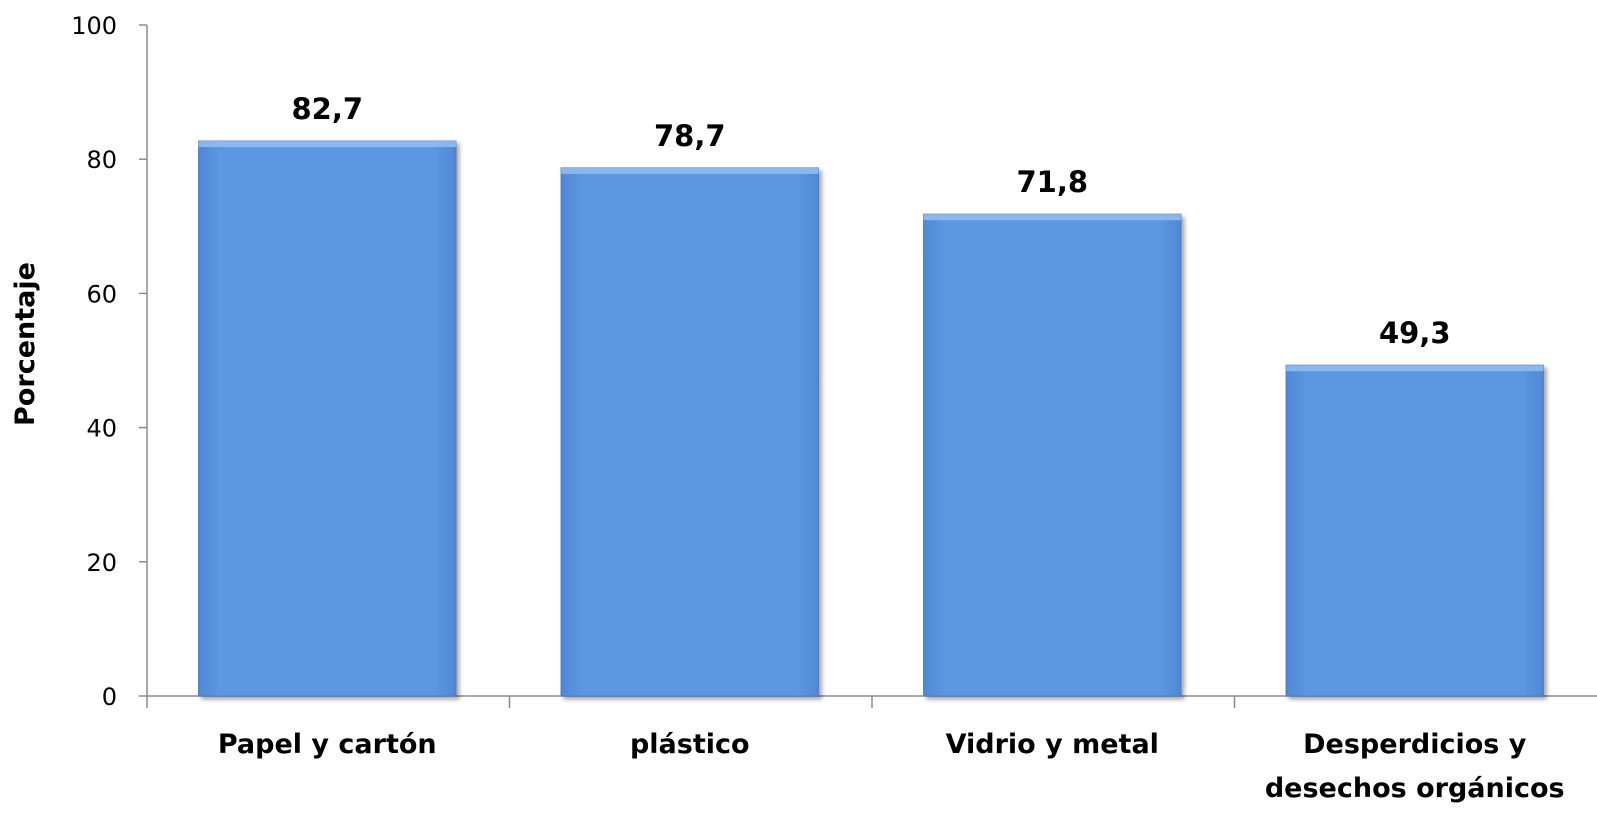 The image size is (1597, 819). I want to click on x-category-label: Papel y cartón, so click(327, 744).